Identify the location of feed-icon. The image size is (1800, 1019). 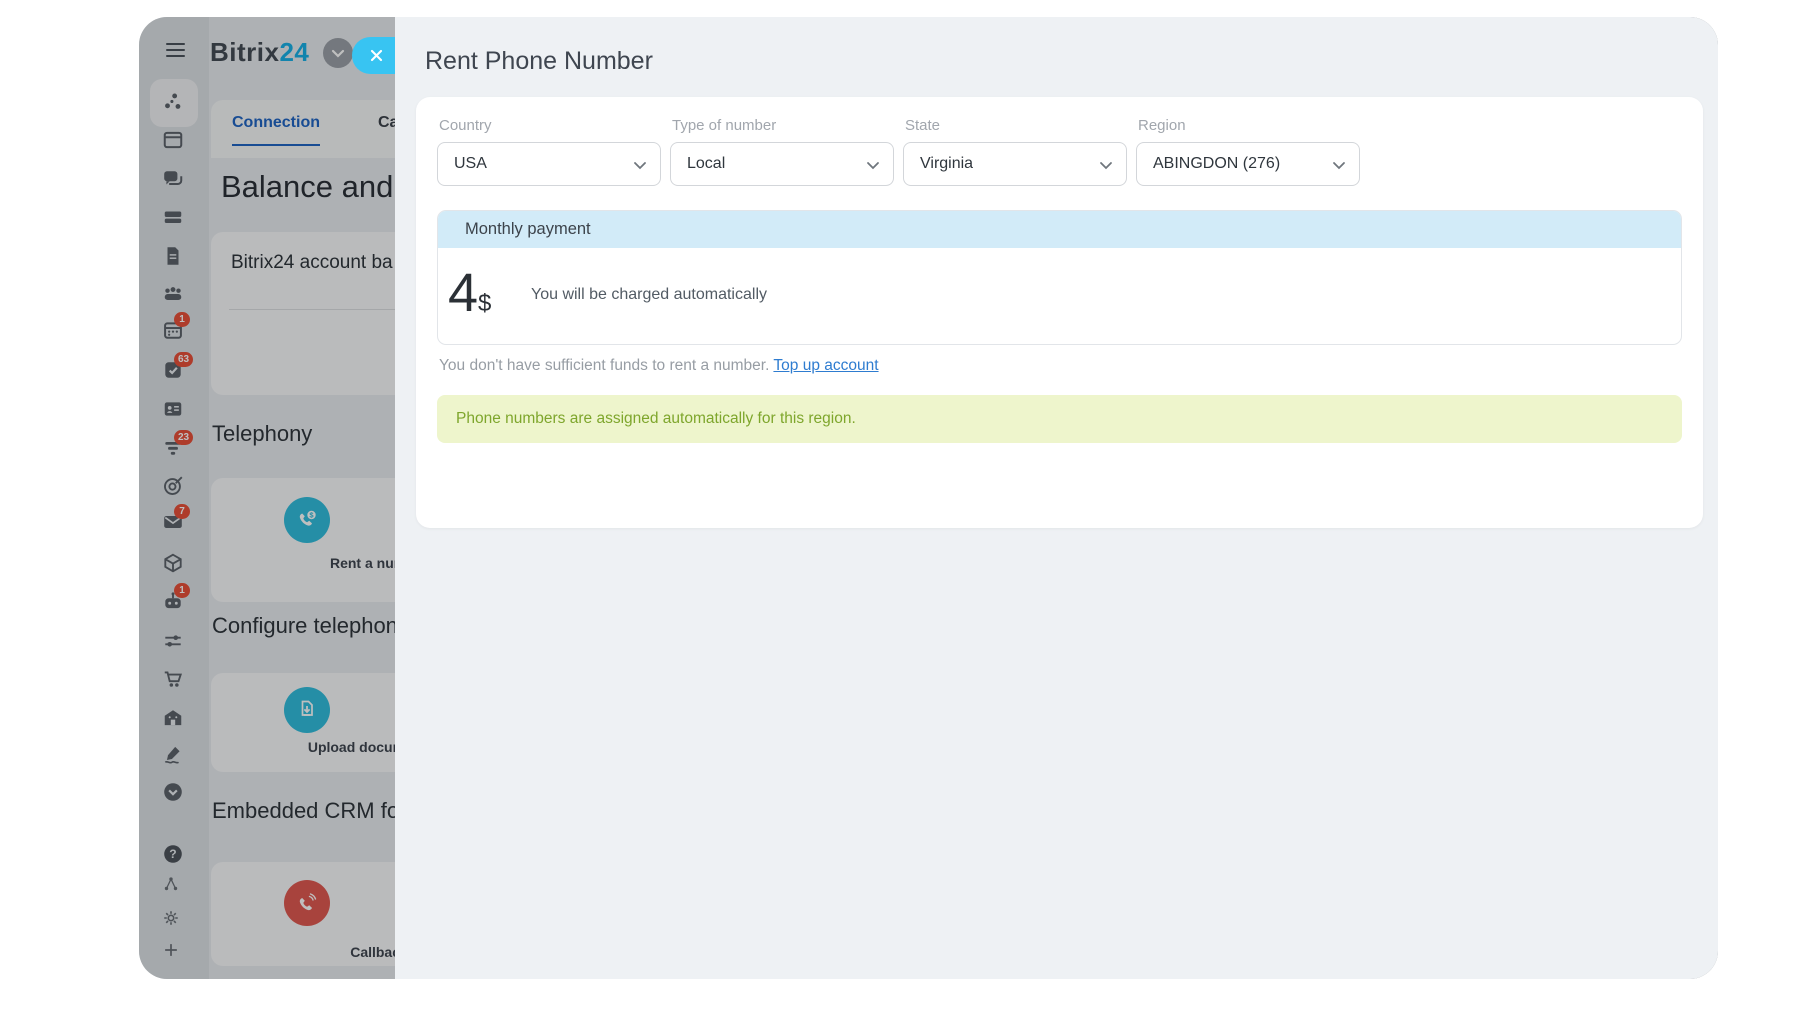
(173, 140).